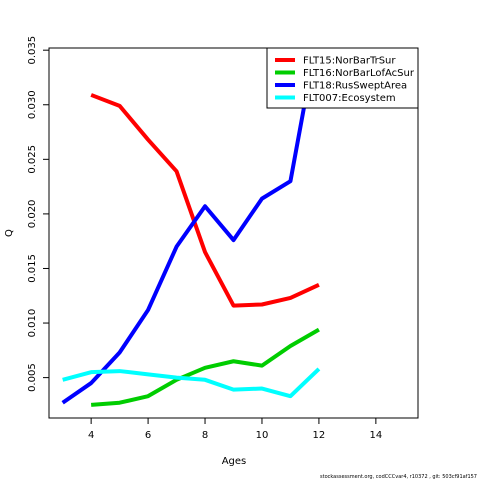  Describe the element at coordinates (32, 377) in the screenshot. I see `y-tick-label: 0.005` at that location.